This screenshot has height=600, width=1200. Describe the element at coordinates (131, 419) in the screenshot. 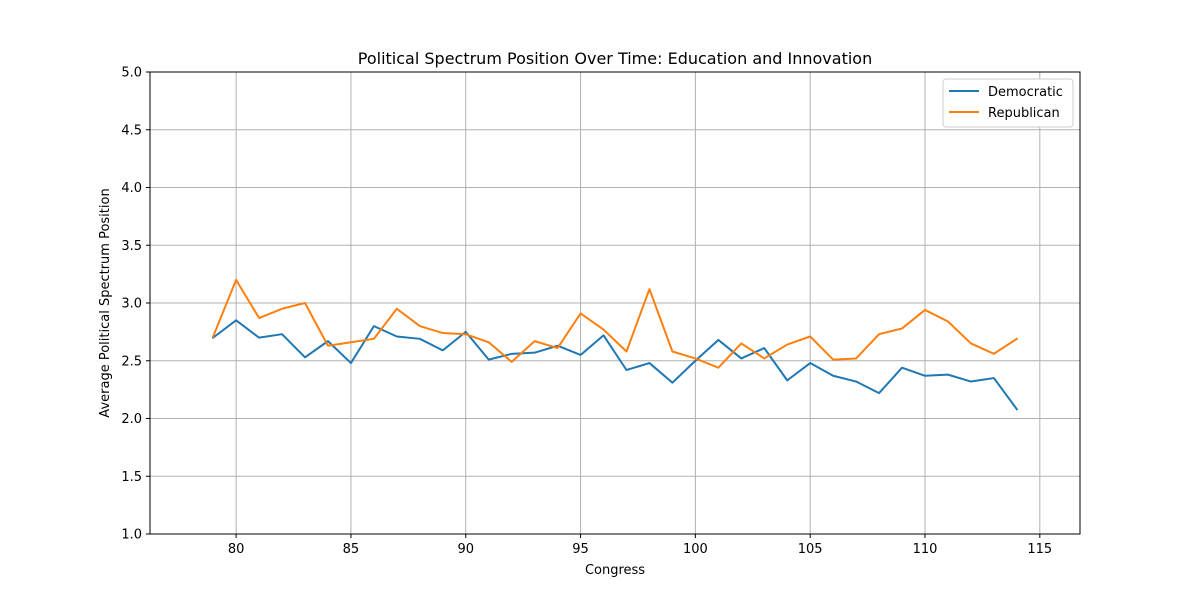

I see `y-tick-label: 2.0` at that location.